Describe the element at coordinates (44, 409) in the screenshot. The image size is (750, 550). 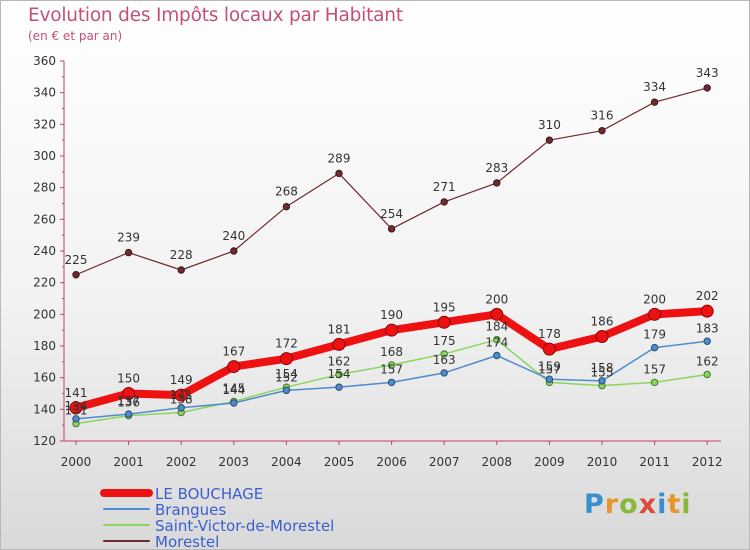
I see `y-tick-label: 140` at that location.